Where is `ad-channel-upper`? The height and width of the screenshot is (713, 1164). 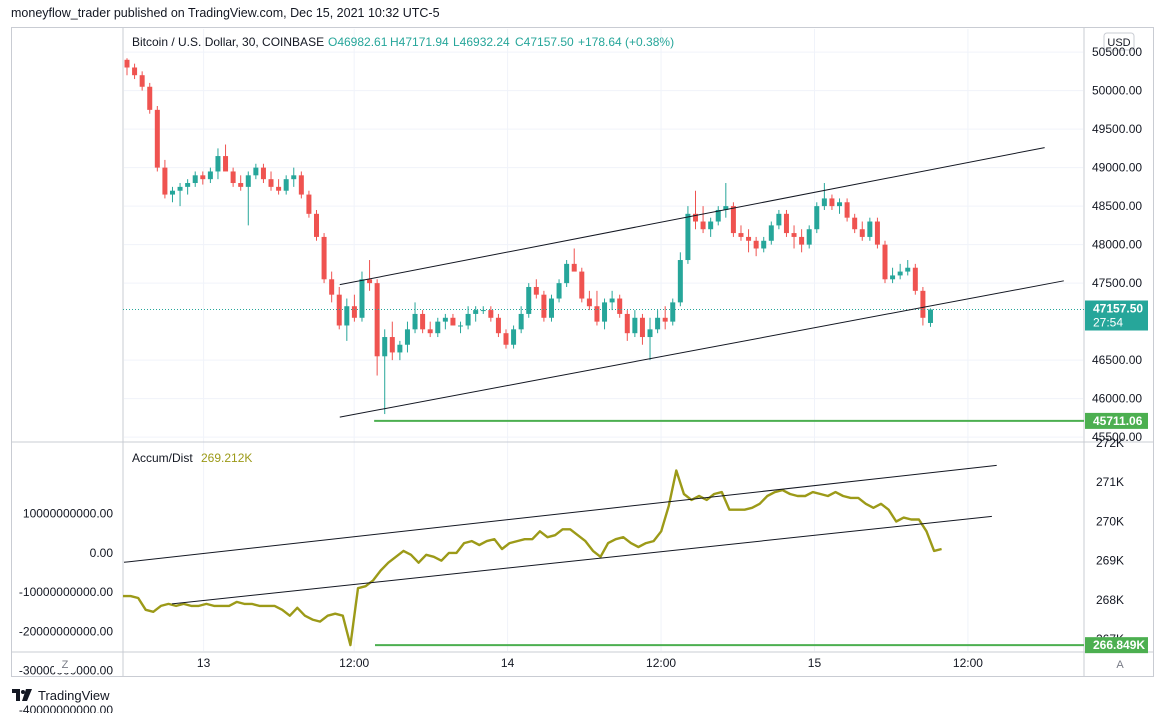
ad-channel-upper is located at coordinates (560, 513).